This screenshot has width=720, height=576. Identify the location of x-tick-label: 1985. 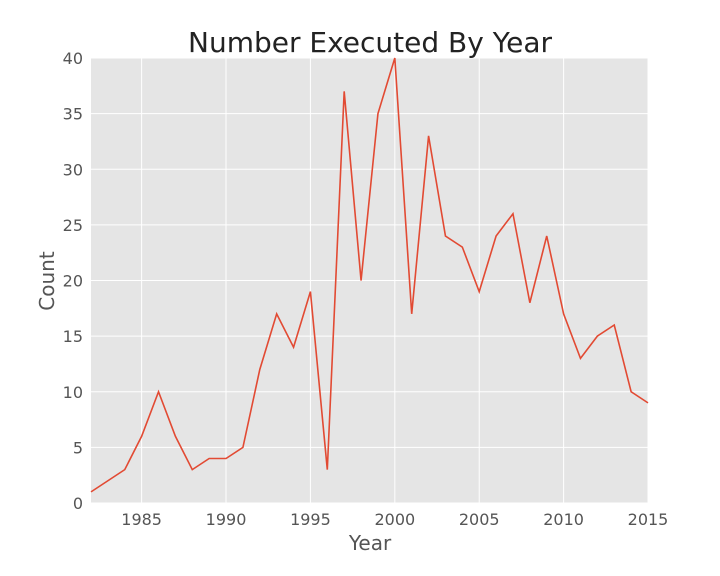
(141, 519).